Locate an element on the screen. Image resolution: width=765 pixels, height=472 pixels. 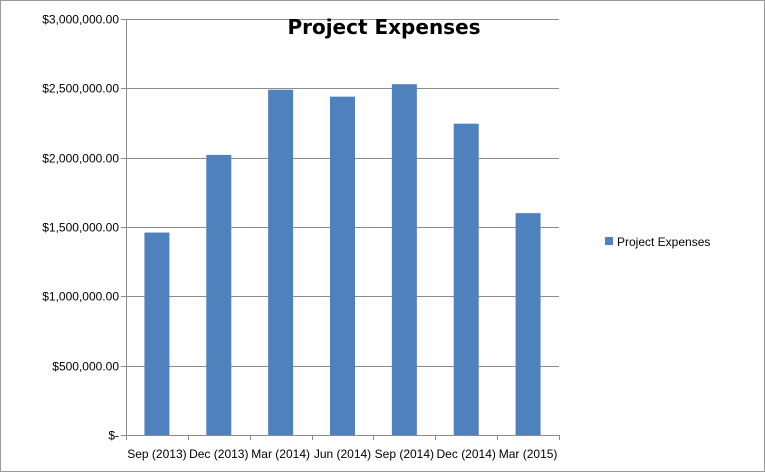
y-tick-label: $1,500,000.00 is located at coordinates (80, 228).